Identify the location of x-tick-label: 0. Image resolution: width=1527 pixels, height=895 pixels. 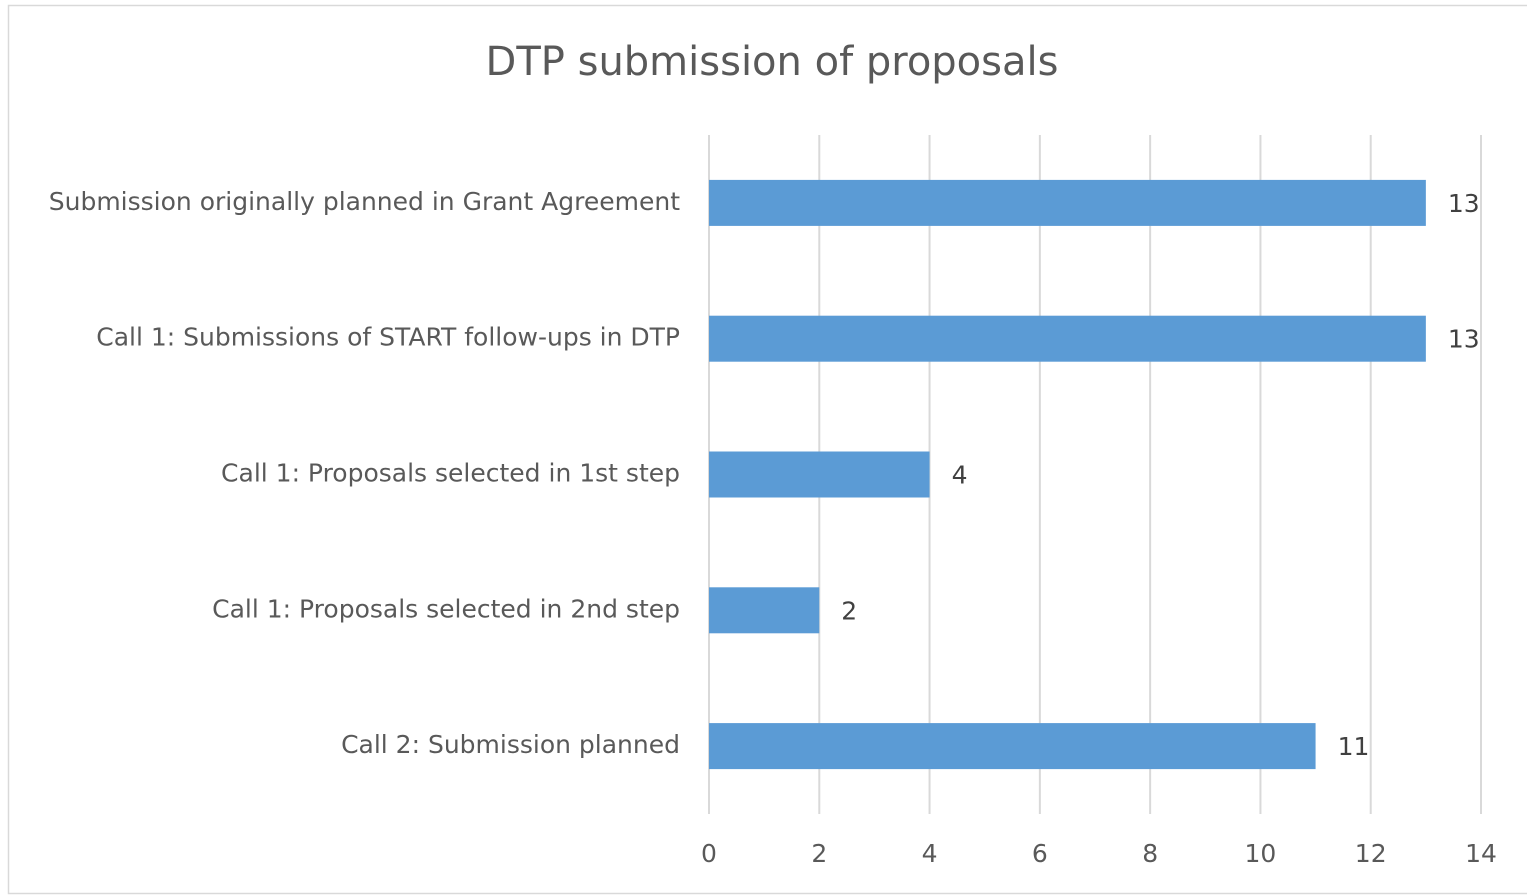
(709, 853).